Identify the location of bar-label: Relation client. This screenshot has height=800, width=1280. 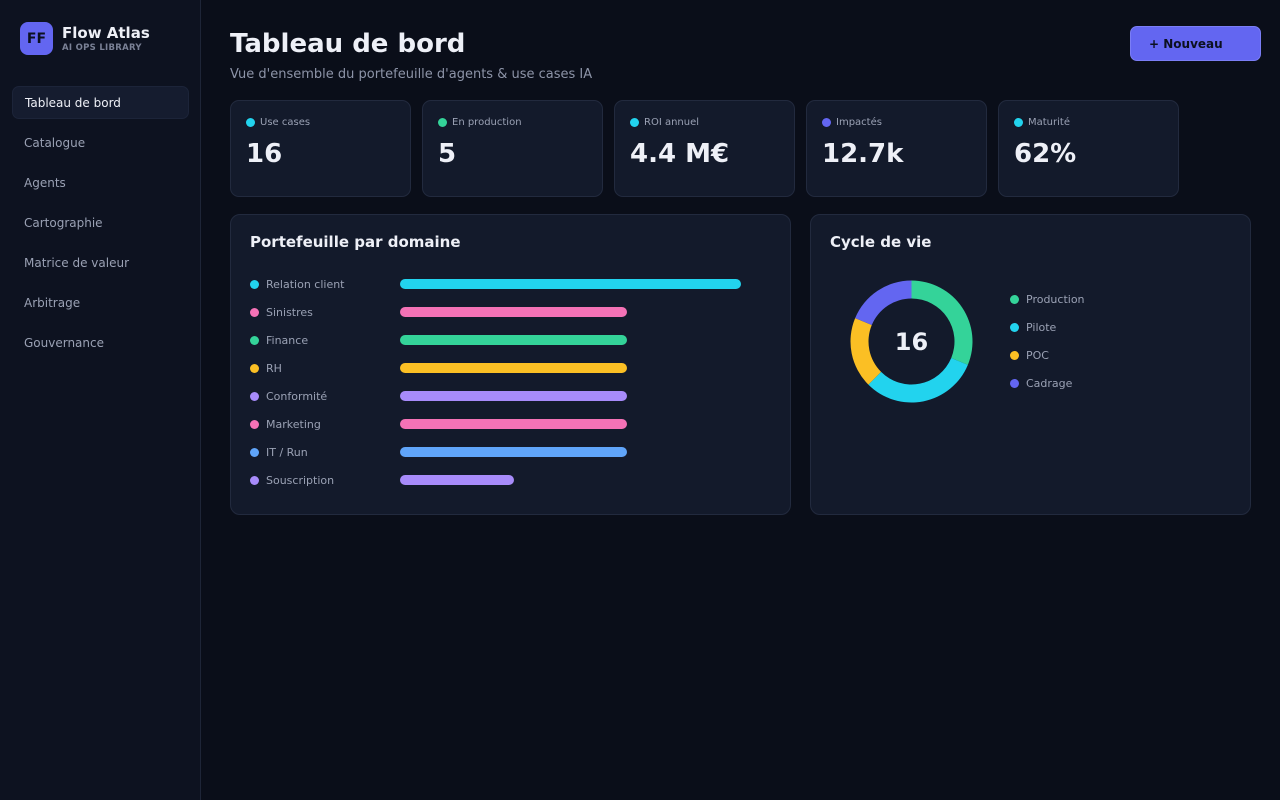
(297, 284).